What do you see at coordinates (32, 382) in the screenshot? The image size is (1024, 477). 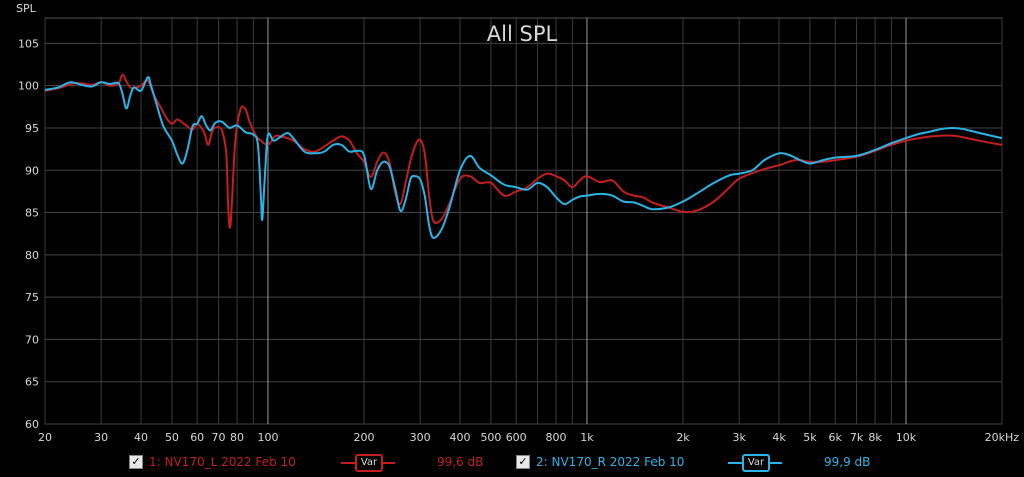 I see `y-tick-label-65: 65` at bounding box center [32, 382].